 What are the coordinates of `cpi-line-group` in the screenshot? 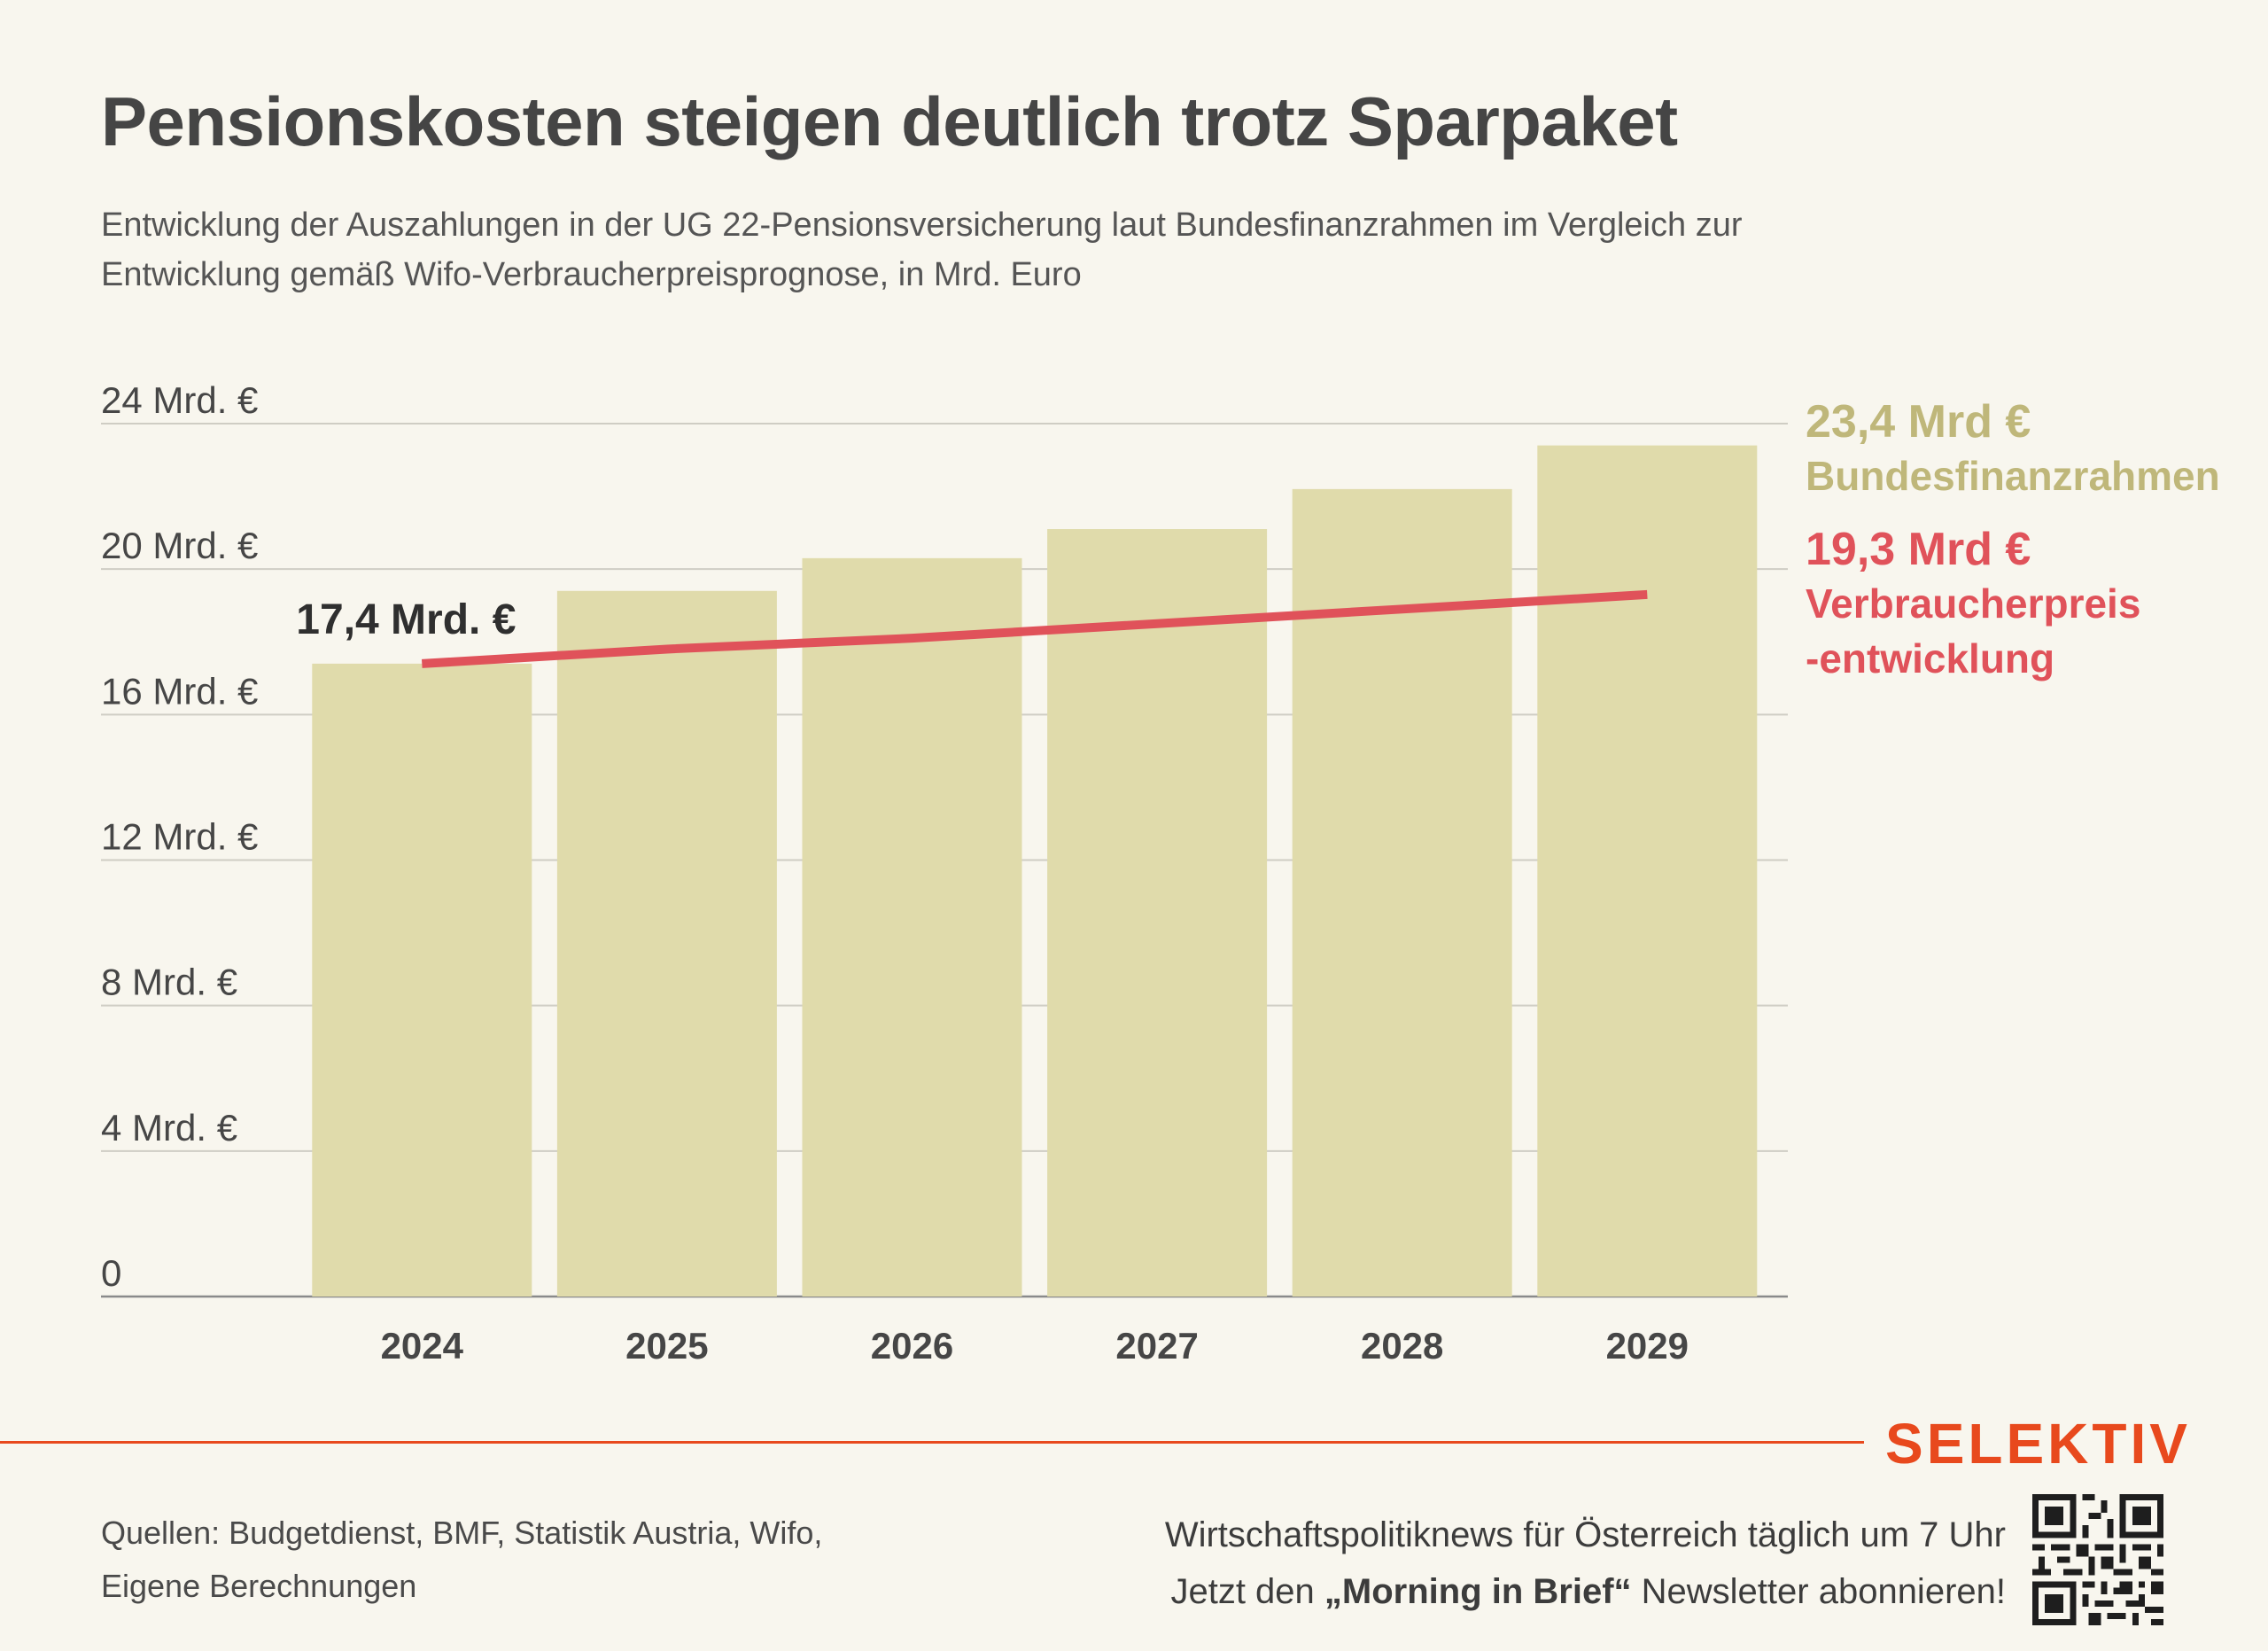 It's located at (1035, 628).